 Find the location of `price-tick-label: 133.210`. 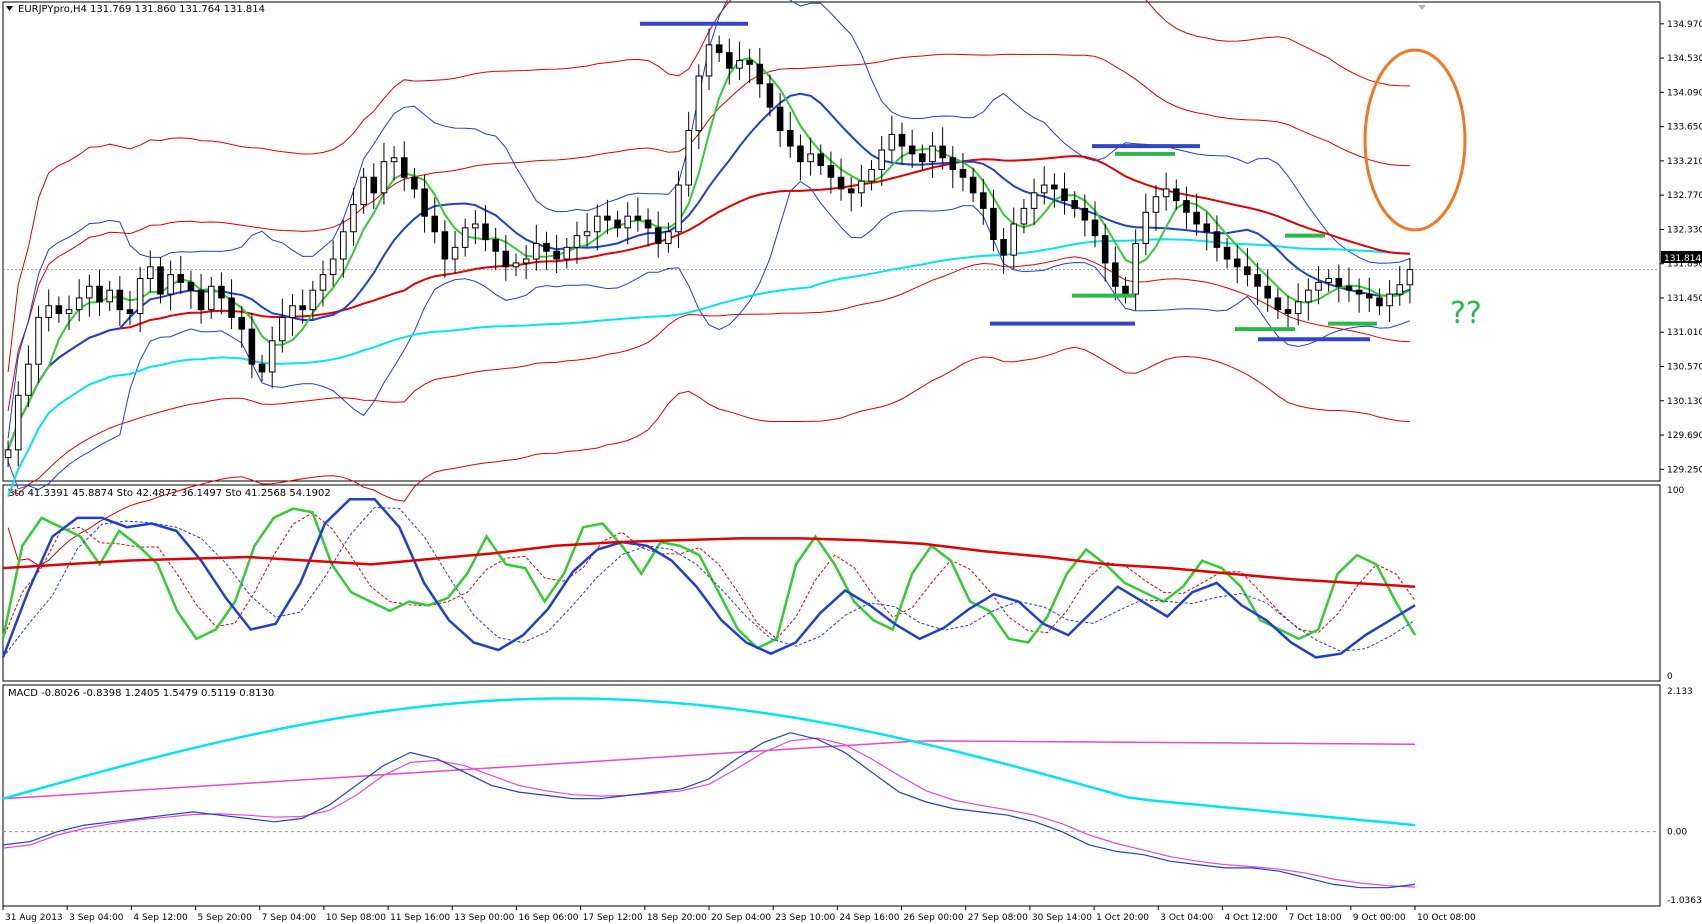

price-tick-label: 133.210 is located at coordinates (1684, 162).